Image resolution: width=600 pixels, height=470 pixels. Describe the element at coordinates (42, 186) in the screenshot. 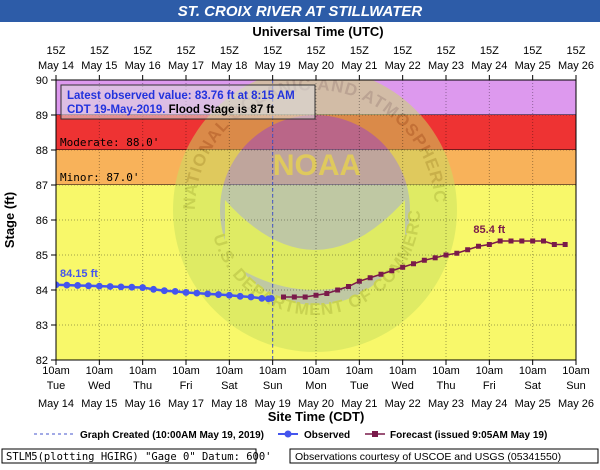

I see `y-tick-label: 87` at that location.